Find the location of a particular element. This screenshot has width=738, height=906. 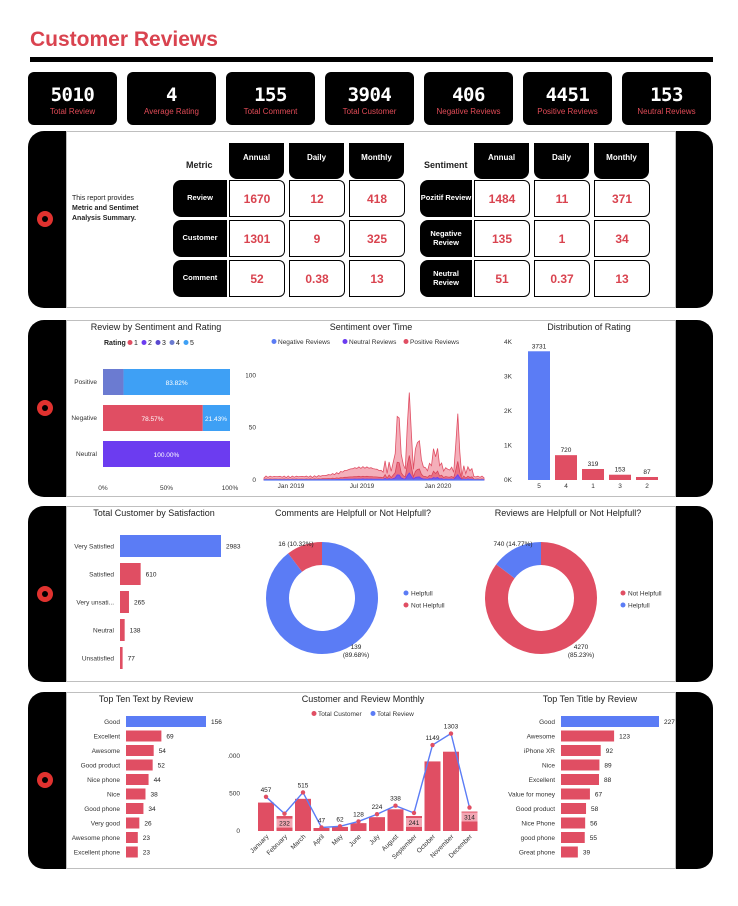

category-label: Positive is located at coordinates (85, 382).